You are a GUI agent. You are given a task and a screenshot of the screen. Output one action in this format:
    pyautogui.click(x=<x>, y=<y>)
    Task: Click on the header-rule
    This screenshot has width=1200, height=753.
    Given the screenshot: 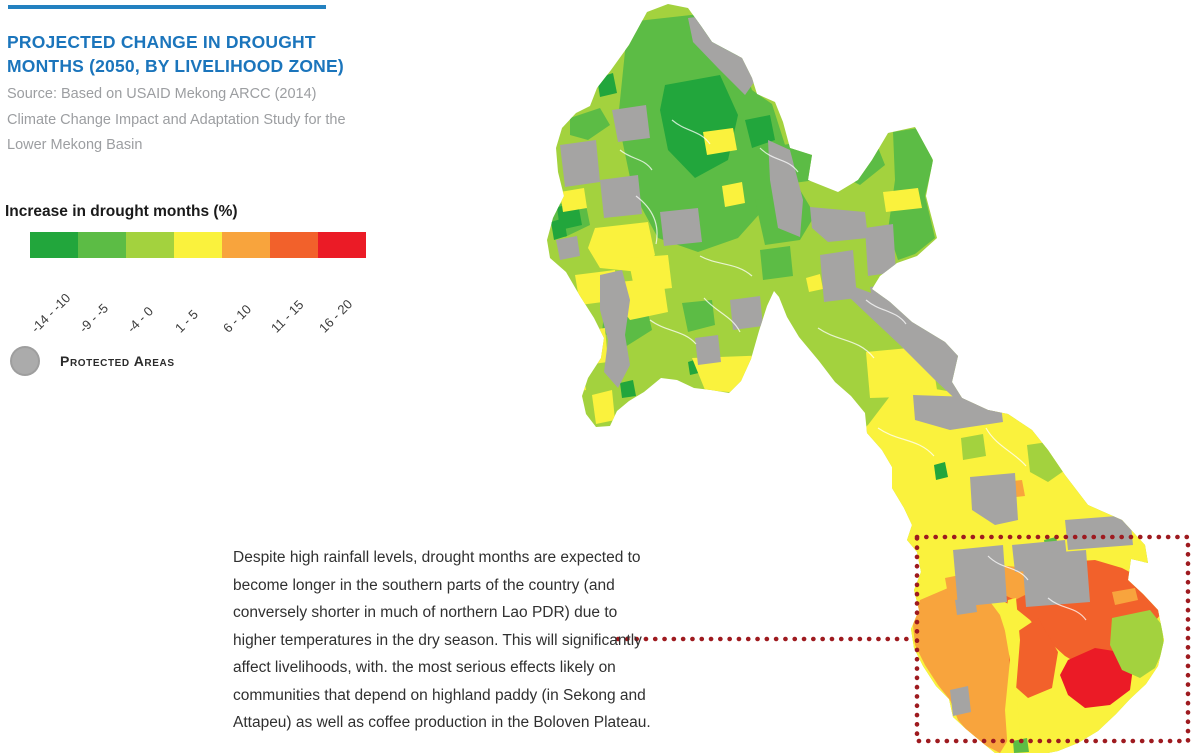 What is the action you would take?
    pyautogui.click(x=167, y=7)
    